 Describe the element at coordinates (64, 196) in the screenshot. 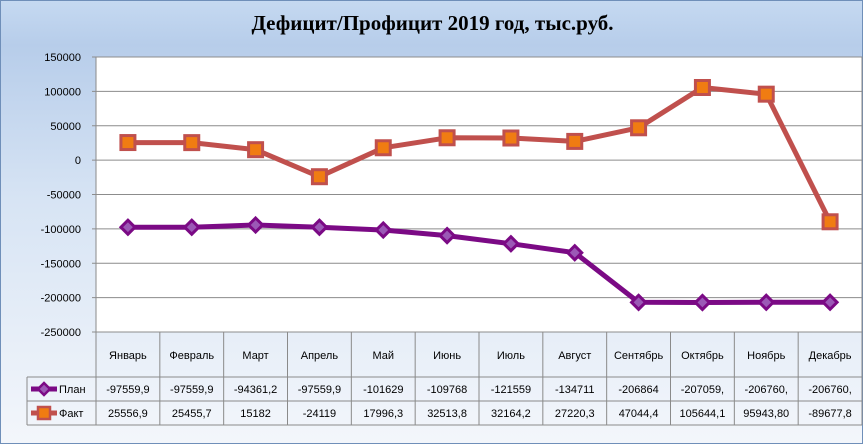

I see `y-tick-label: -50000` at that location.